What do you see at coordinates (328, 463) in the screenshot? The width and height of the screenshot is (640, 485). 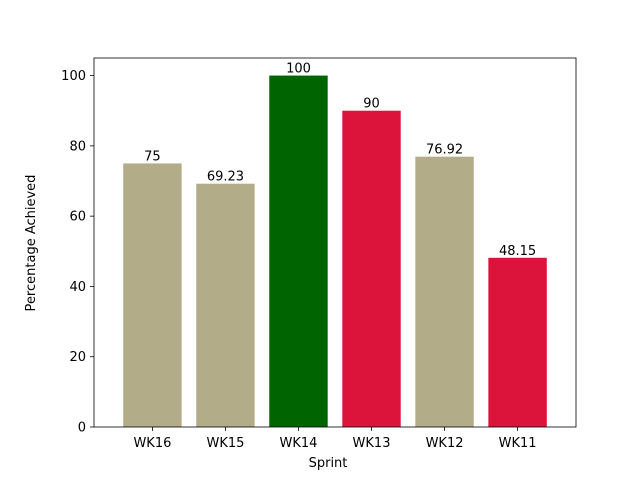 I see `x-axis-title: Sprint` at bounding box center [328, 463].